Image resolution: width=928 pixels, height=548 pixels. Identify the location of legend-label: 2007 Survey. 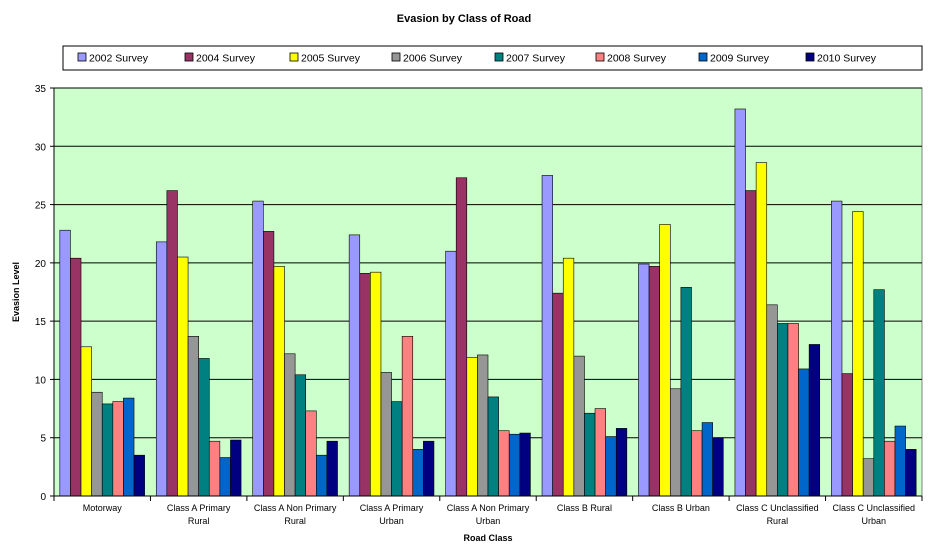
(536, 59).